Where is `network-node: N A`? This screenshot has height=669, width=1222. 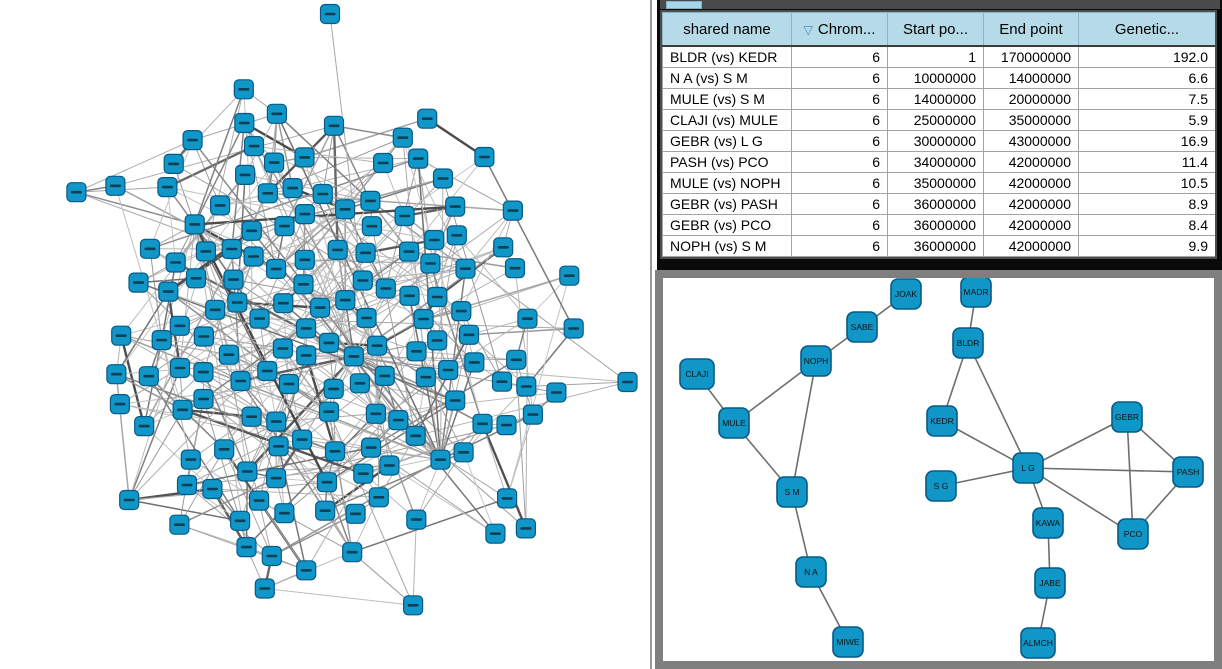
network-node: N A is located at coordinates (811, 572).